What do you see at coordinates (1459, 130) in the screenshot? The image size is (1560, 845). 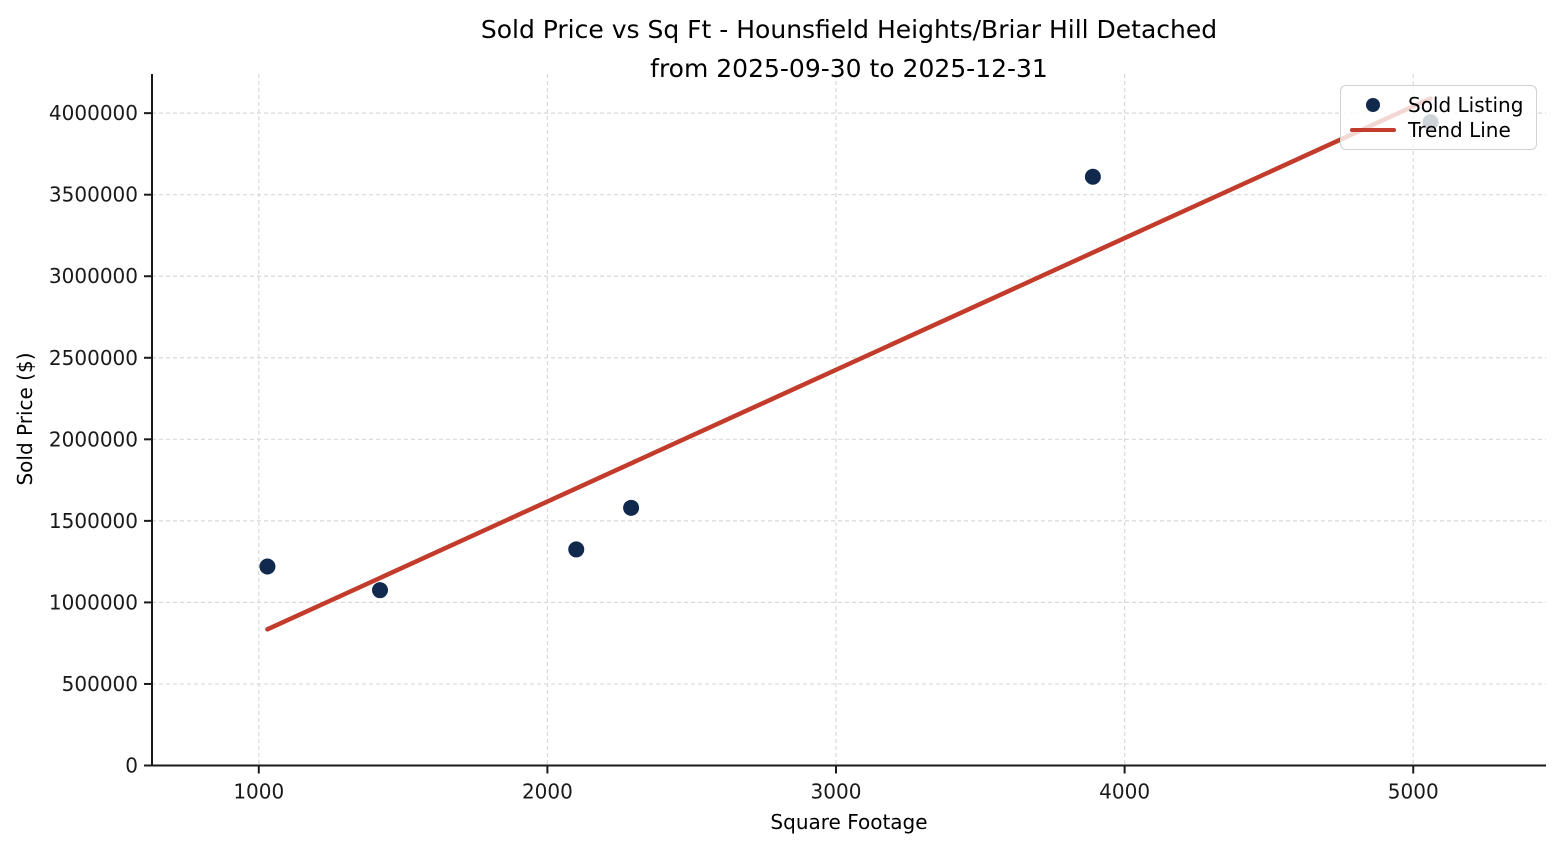 I see `legend-label-trend-line: Trend Line` at bounding box center [1459, 130].